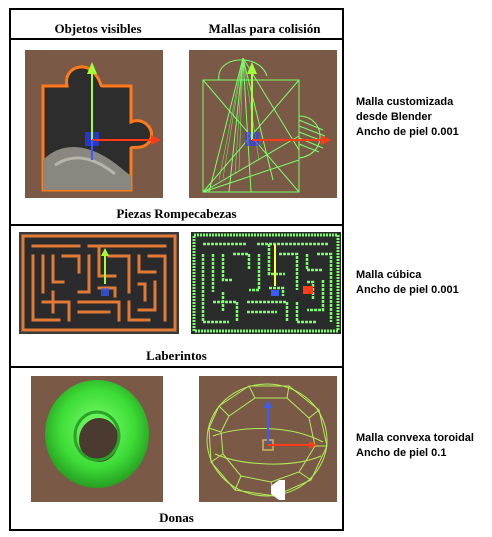 The width and height of the screenshot is (492, 537). I want to click on puzzle-collision-mesh, so click(263, 124).